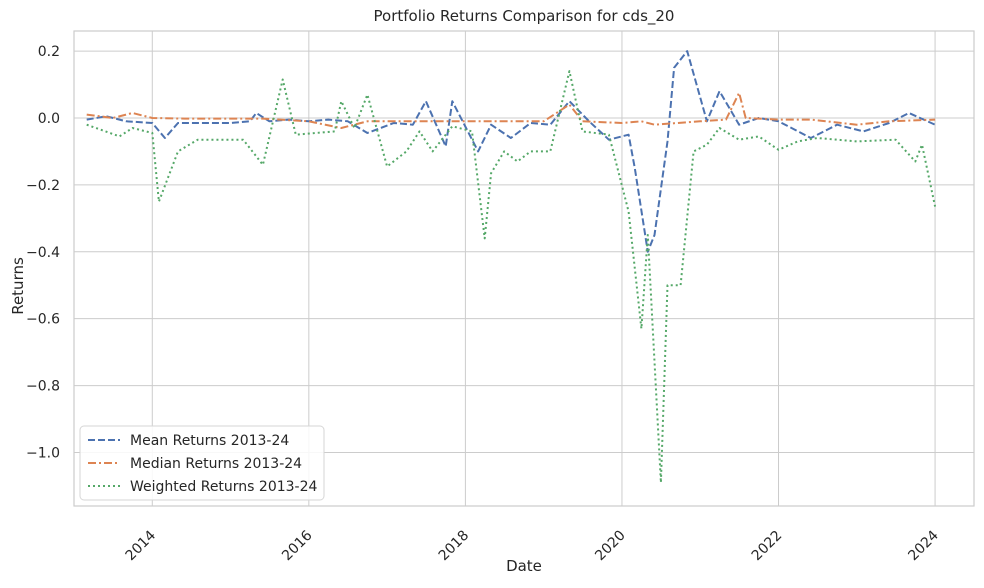 The width and height of the screenshot is (984, 588). What do you see at coordinates (43, 387) in the screenshot?
I see `y-tick-label: −0.8` at bounding box center [43, 387].